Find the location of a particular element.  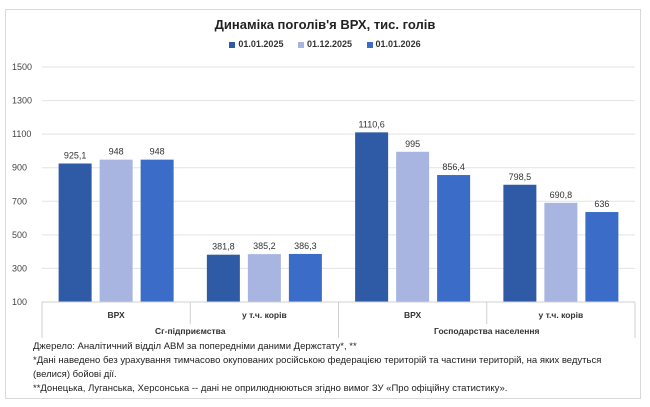

legend-item: 01.12.2025 is located at coordinates (325, 44).